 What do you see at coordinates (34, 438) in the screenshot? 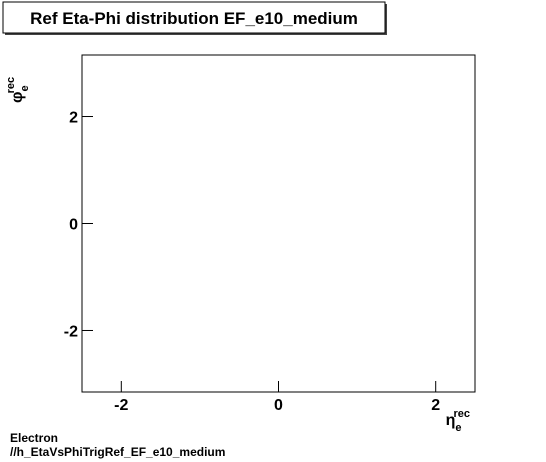
I see `footer-line: Electron` at bounding box center [34, 438].